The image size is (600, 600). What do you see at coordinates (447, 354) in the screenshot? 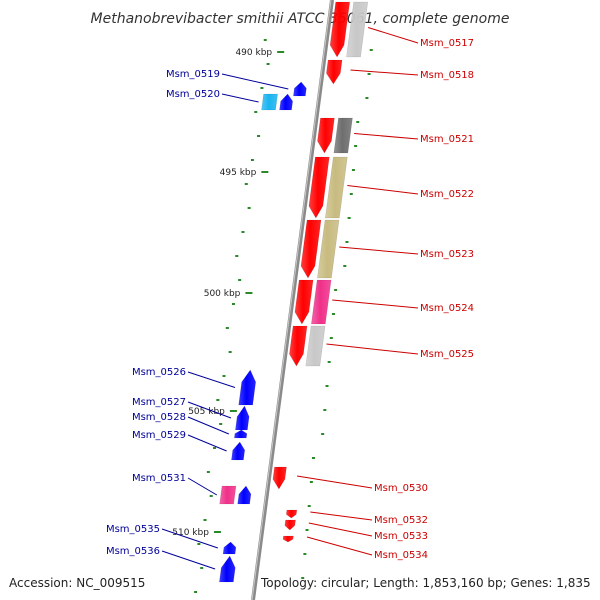
I see `forward-gene-label: Msm_0525` at bounding box center [447, 354].